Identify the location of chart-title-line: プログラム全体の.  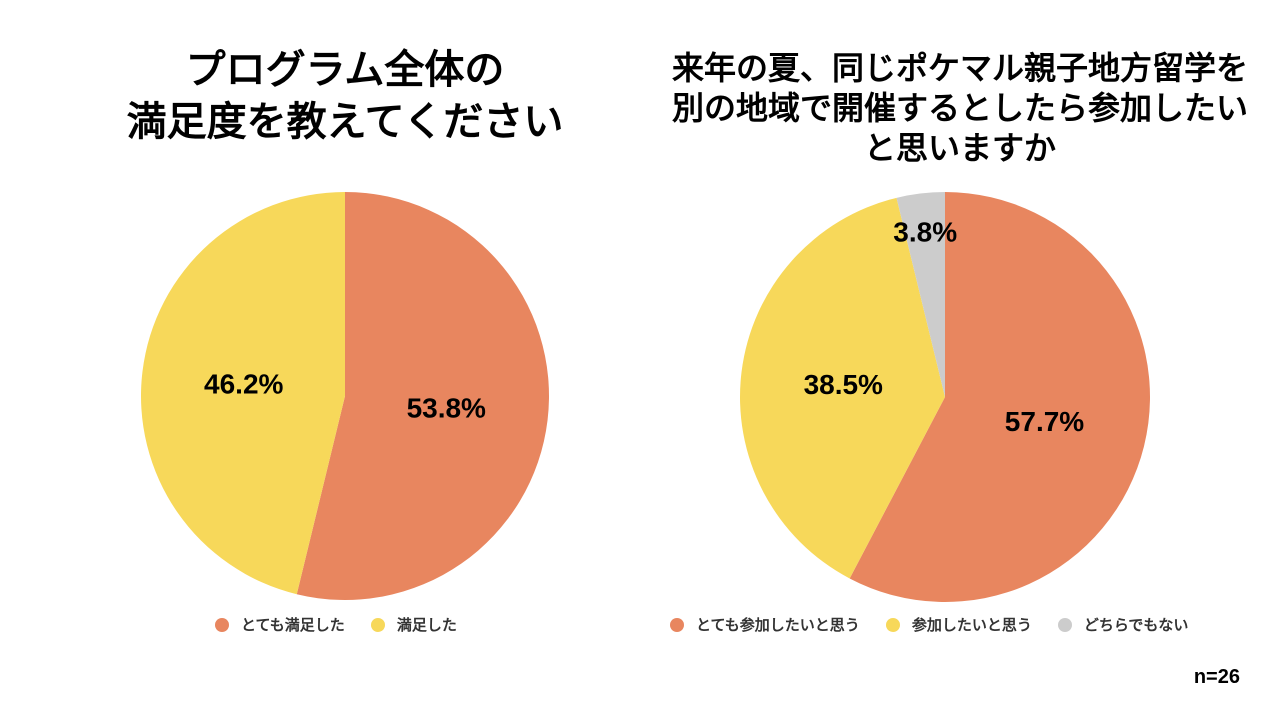
(345, 70).